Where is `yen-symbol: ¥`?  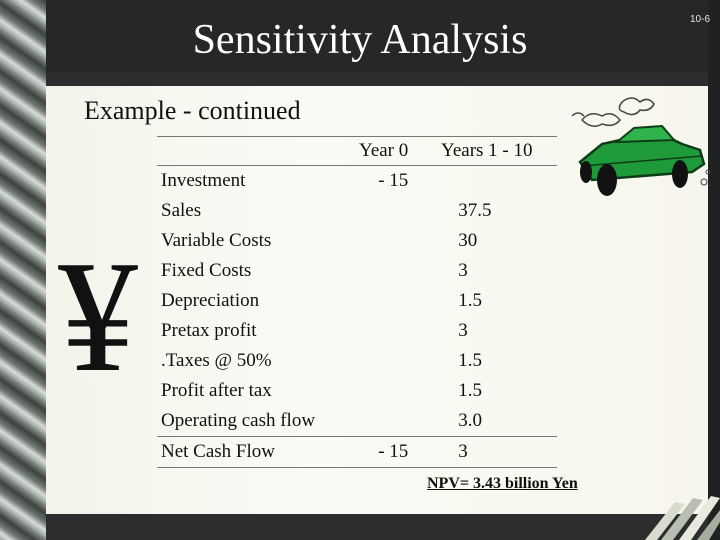 yen-symbol: ¥ is located at coordinates (98, 316).